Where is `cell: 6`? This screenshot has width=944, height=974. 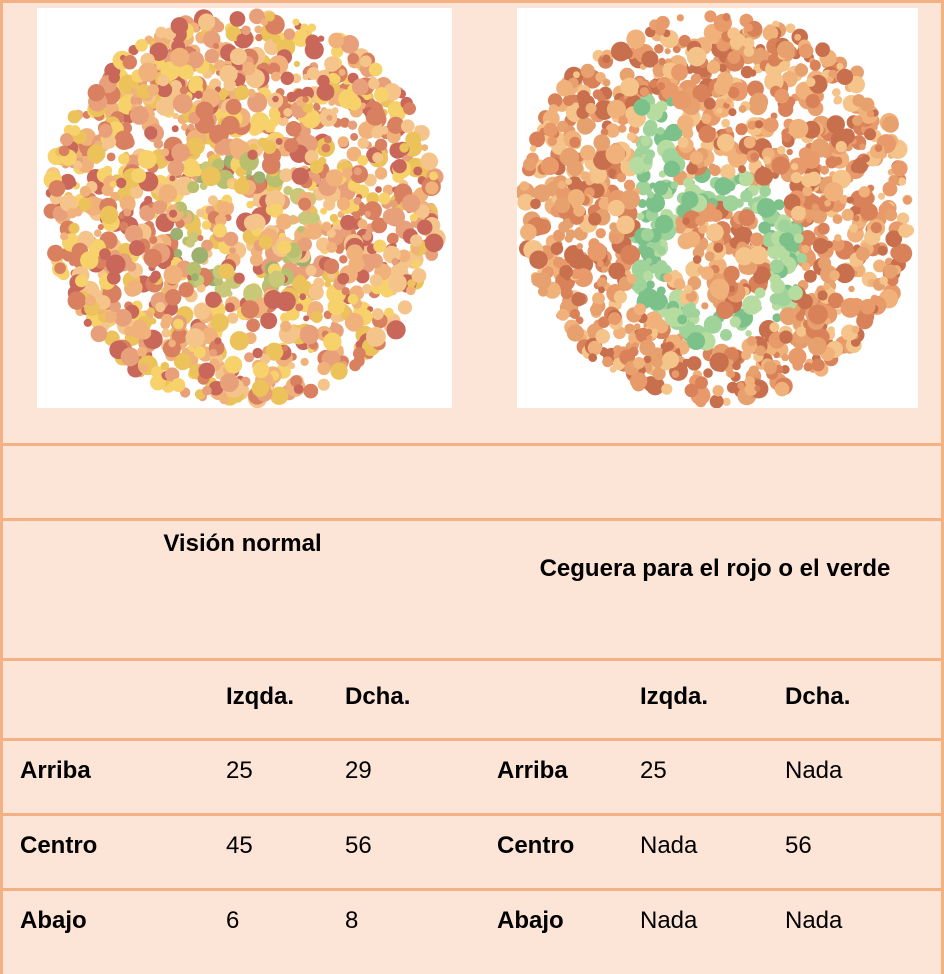
cell: 6 is located at coordinates (233, 920).